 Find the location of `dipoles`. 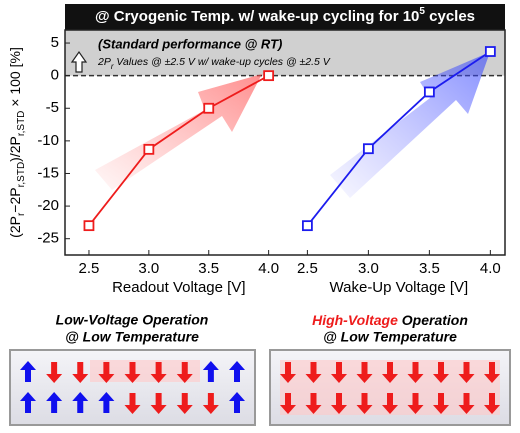

dipoles is located at coordinates (260, 387).